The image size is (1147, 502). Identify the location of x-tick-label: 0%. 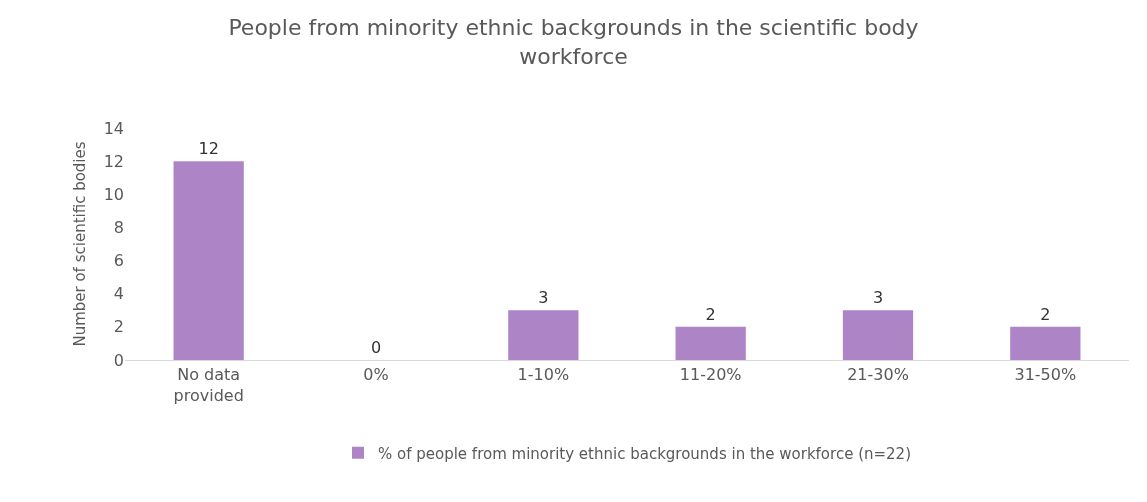
(376, 375).